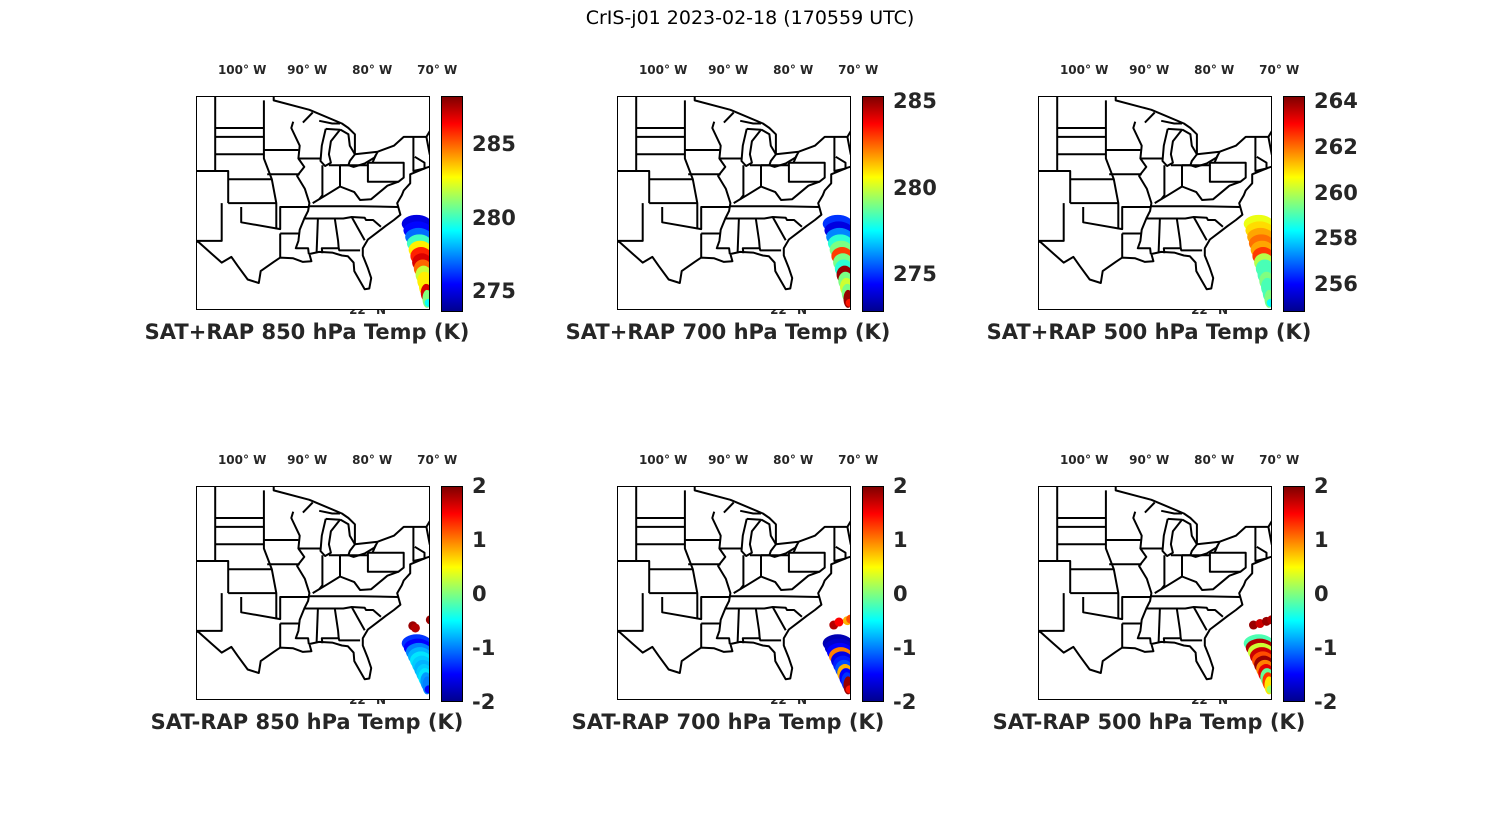  Describe the element at coordinates (1336, 100) in the screenshot. I see `colorbar-tick-label: 264` at that location.